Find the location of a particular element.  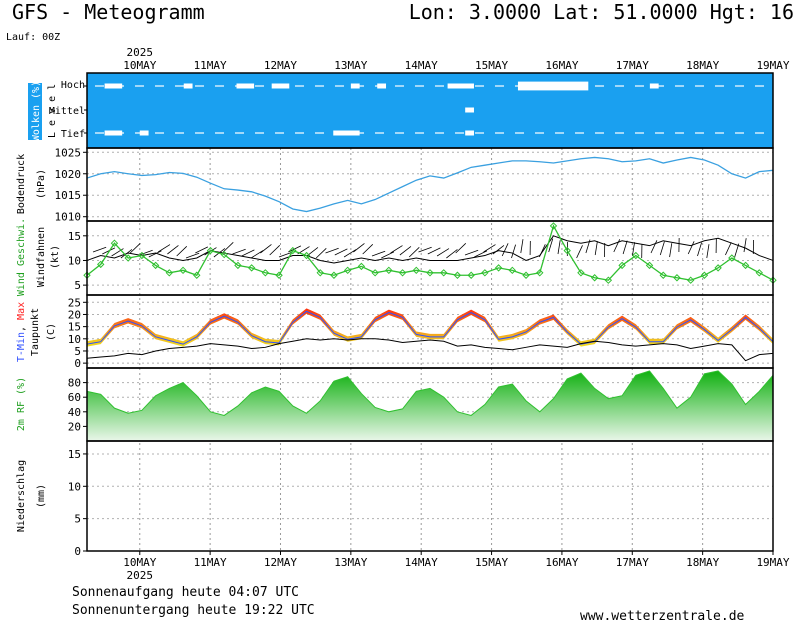

wind-vanes-label: Windfahnen is located at coordinates (41, 257).